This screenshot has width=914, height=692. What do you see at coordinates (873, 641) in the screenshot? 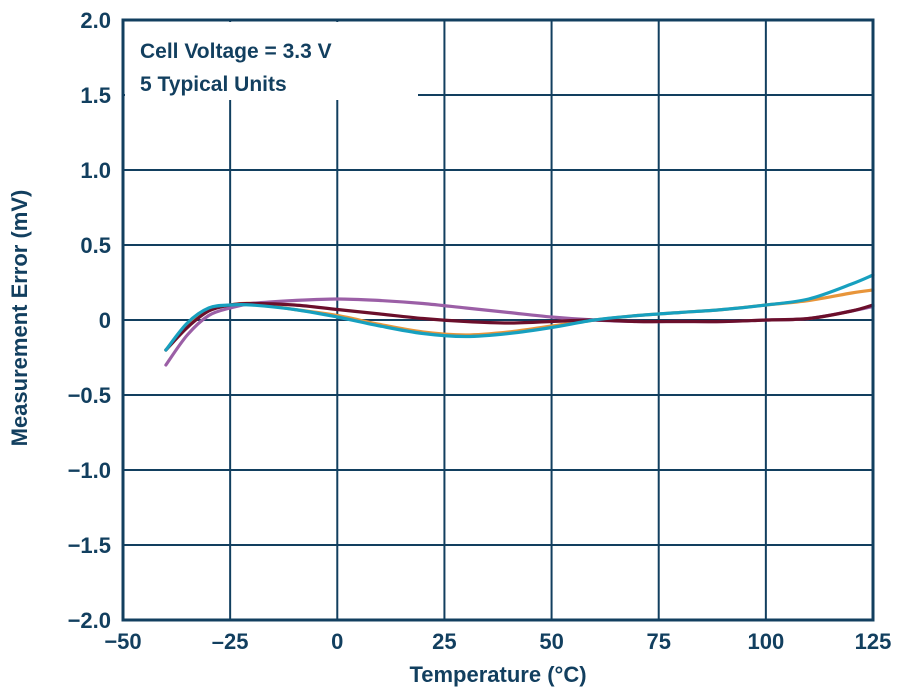
I see `x-tick-label: 125` at bounding box center [873, 641].